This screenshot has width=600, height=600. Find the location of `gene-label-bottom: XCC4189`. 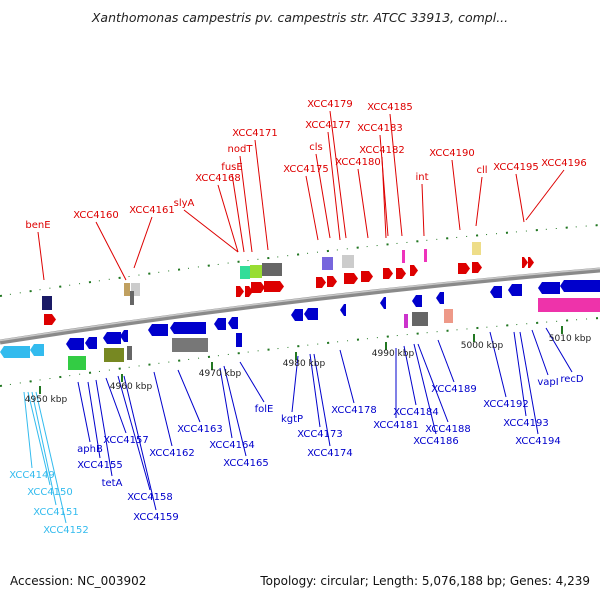

gene-label-bottom: XCC4189 is located at coordinates (454, 389).